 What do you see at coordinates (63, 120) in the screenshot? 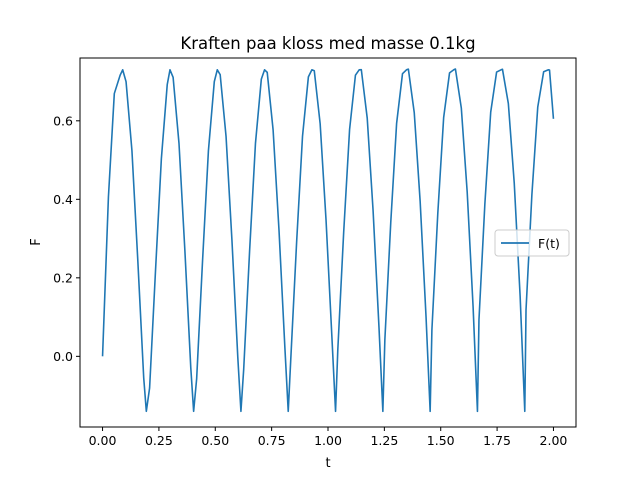
I see `y-tick-label: 0.6` at bounding box center [63, 120].